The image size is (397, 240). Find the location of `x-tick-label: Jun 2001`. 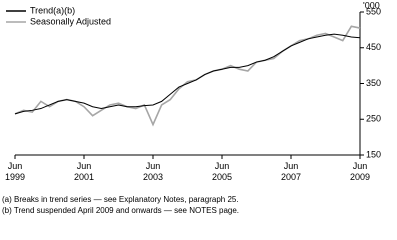

x-tick-label: Jun 2001 is located at coordinates (84, 171).